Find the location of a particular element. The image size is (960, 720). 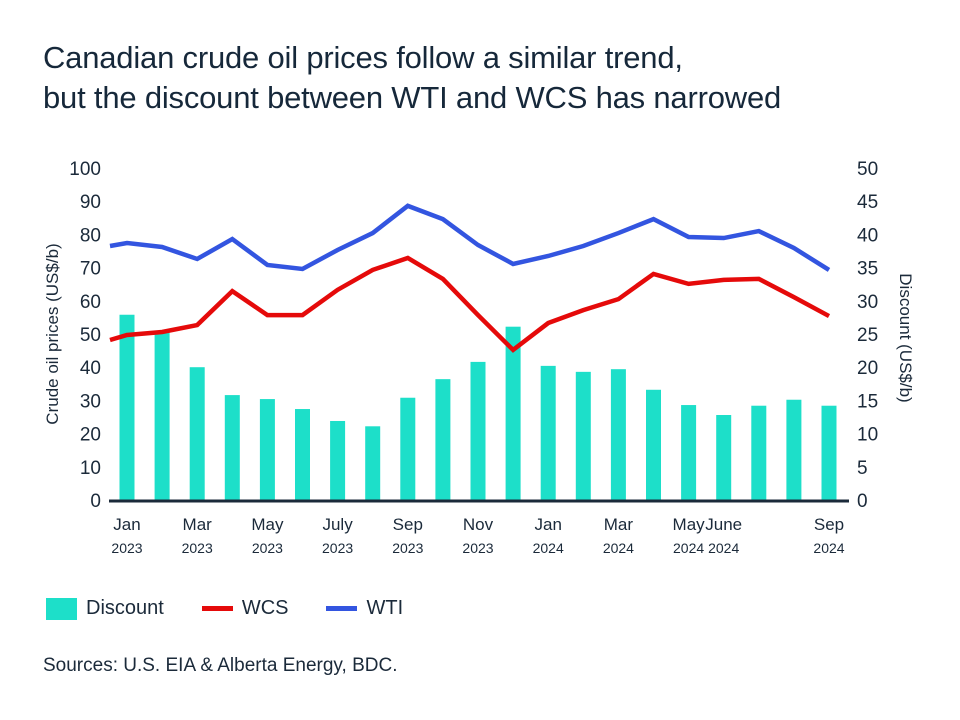

right-y-tick-label: 10 is located at coordinates (867, 435).